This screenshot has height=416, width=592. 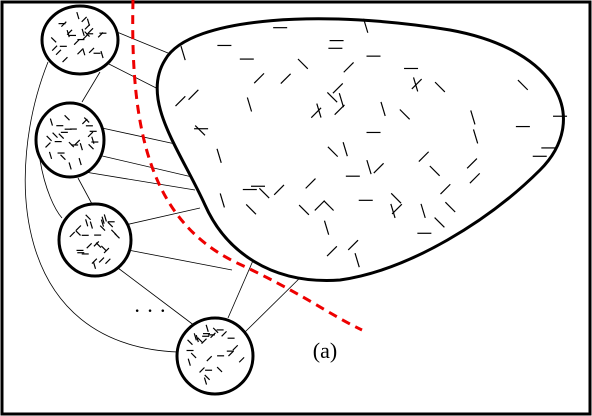 What do you see at coordinates (325, 350) in the screenshot?
I see `label: (a)` at bounding box center [325, 350].